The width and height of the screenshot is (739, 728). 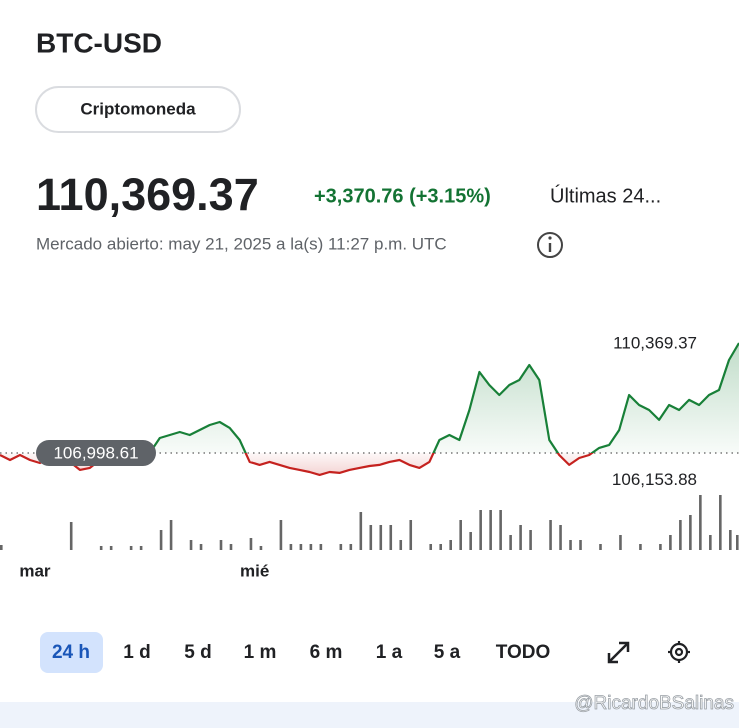 I want to click on tab-selected-bg, so click(x=71, y=652).